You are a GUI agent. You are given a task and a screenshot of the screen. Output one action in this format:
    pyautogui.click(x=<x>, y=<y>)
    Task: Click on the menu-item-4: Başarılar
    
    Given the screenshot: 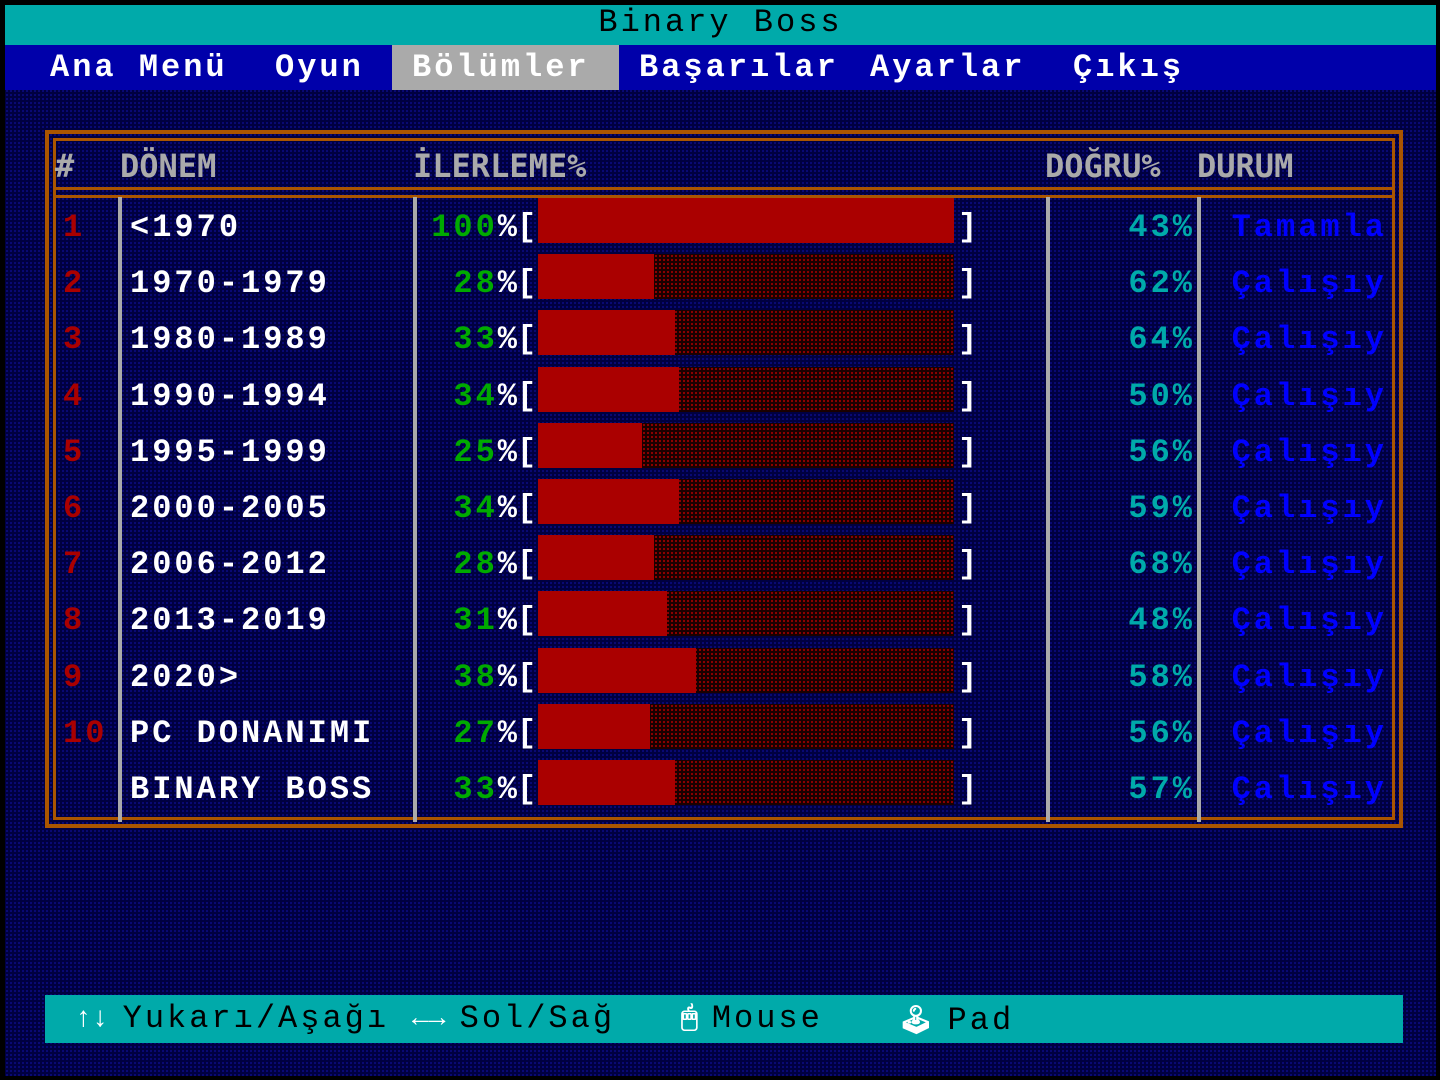 What is the action you would take?
    pyautogui.click(x=739, y=67)
    